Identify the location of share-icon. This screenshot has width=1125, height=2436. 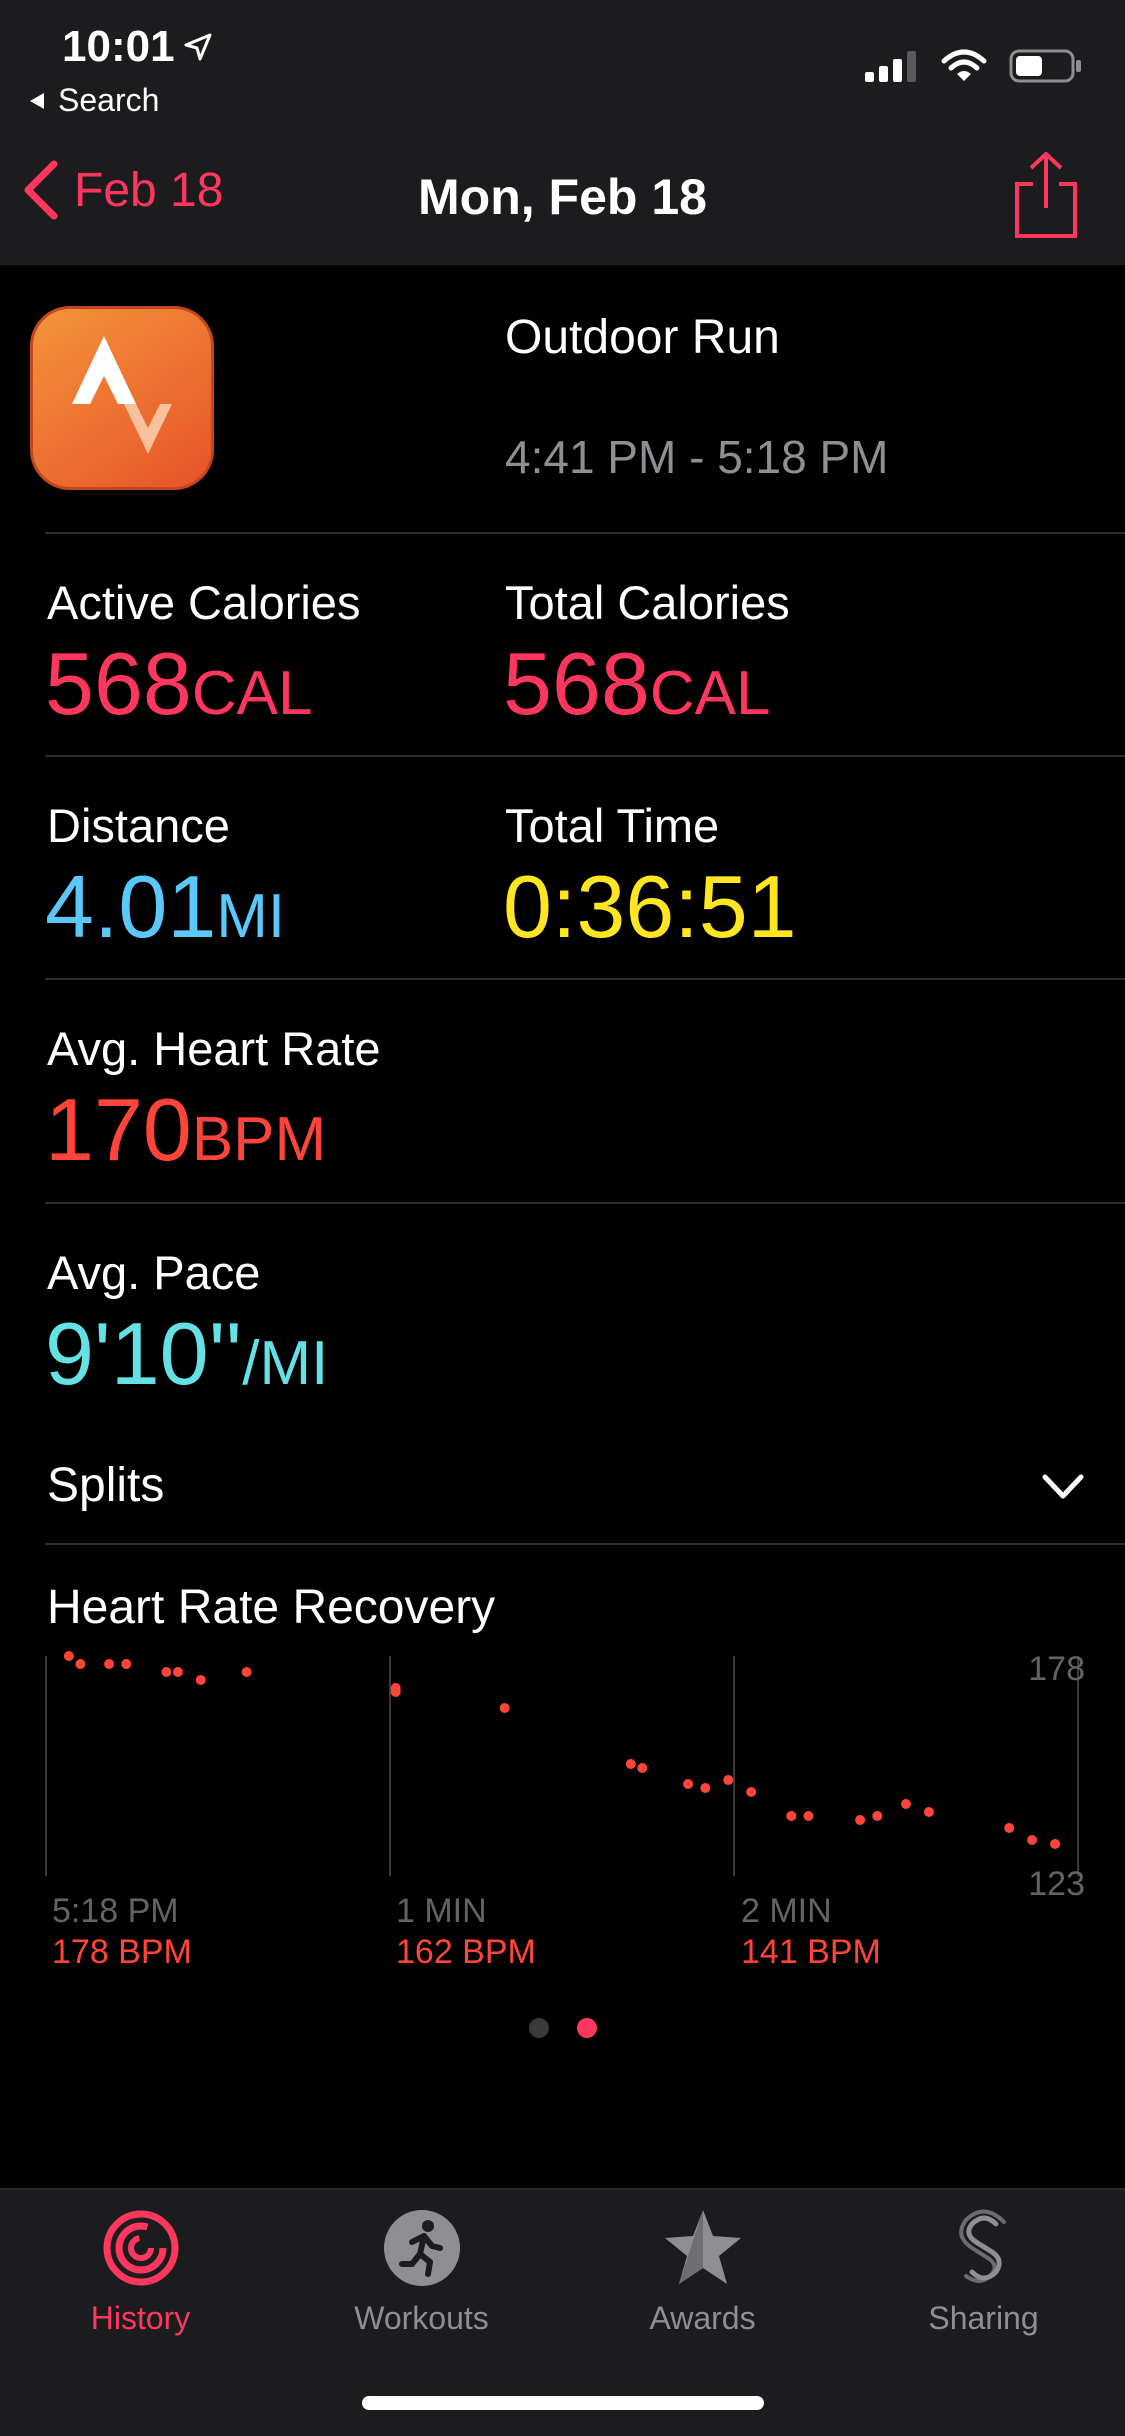
(1046, 195).